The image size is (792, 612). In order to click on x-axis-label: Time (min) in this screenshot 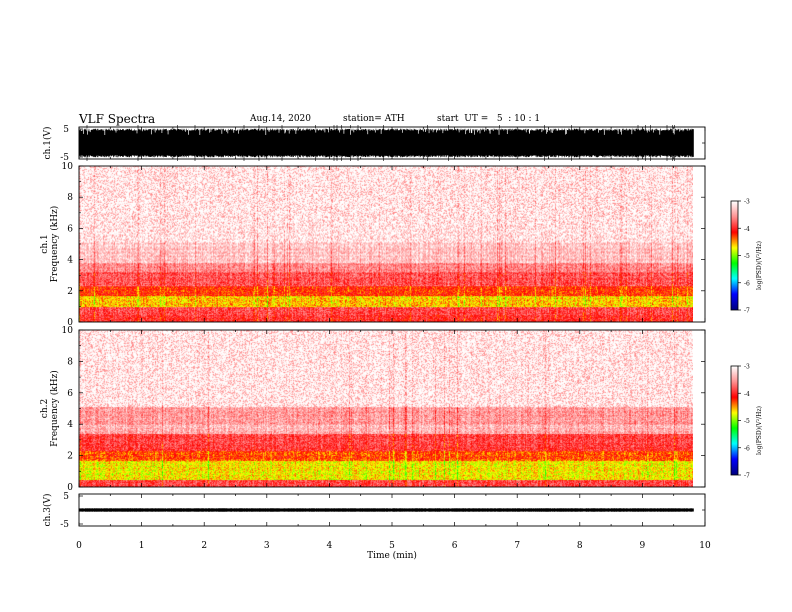, I will do `click(392, 555)`.